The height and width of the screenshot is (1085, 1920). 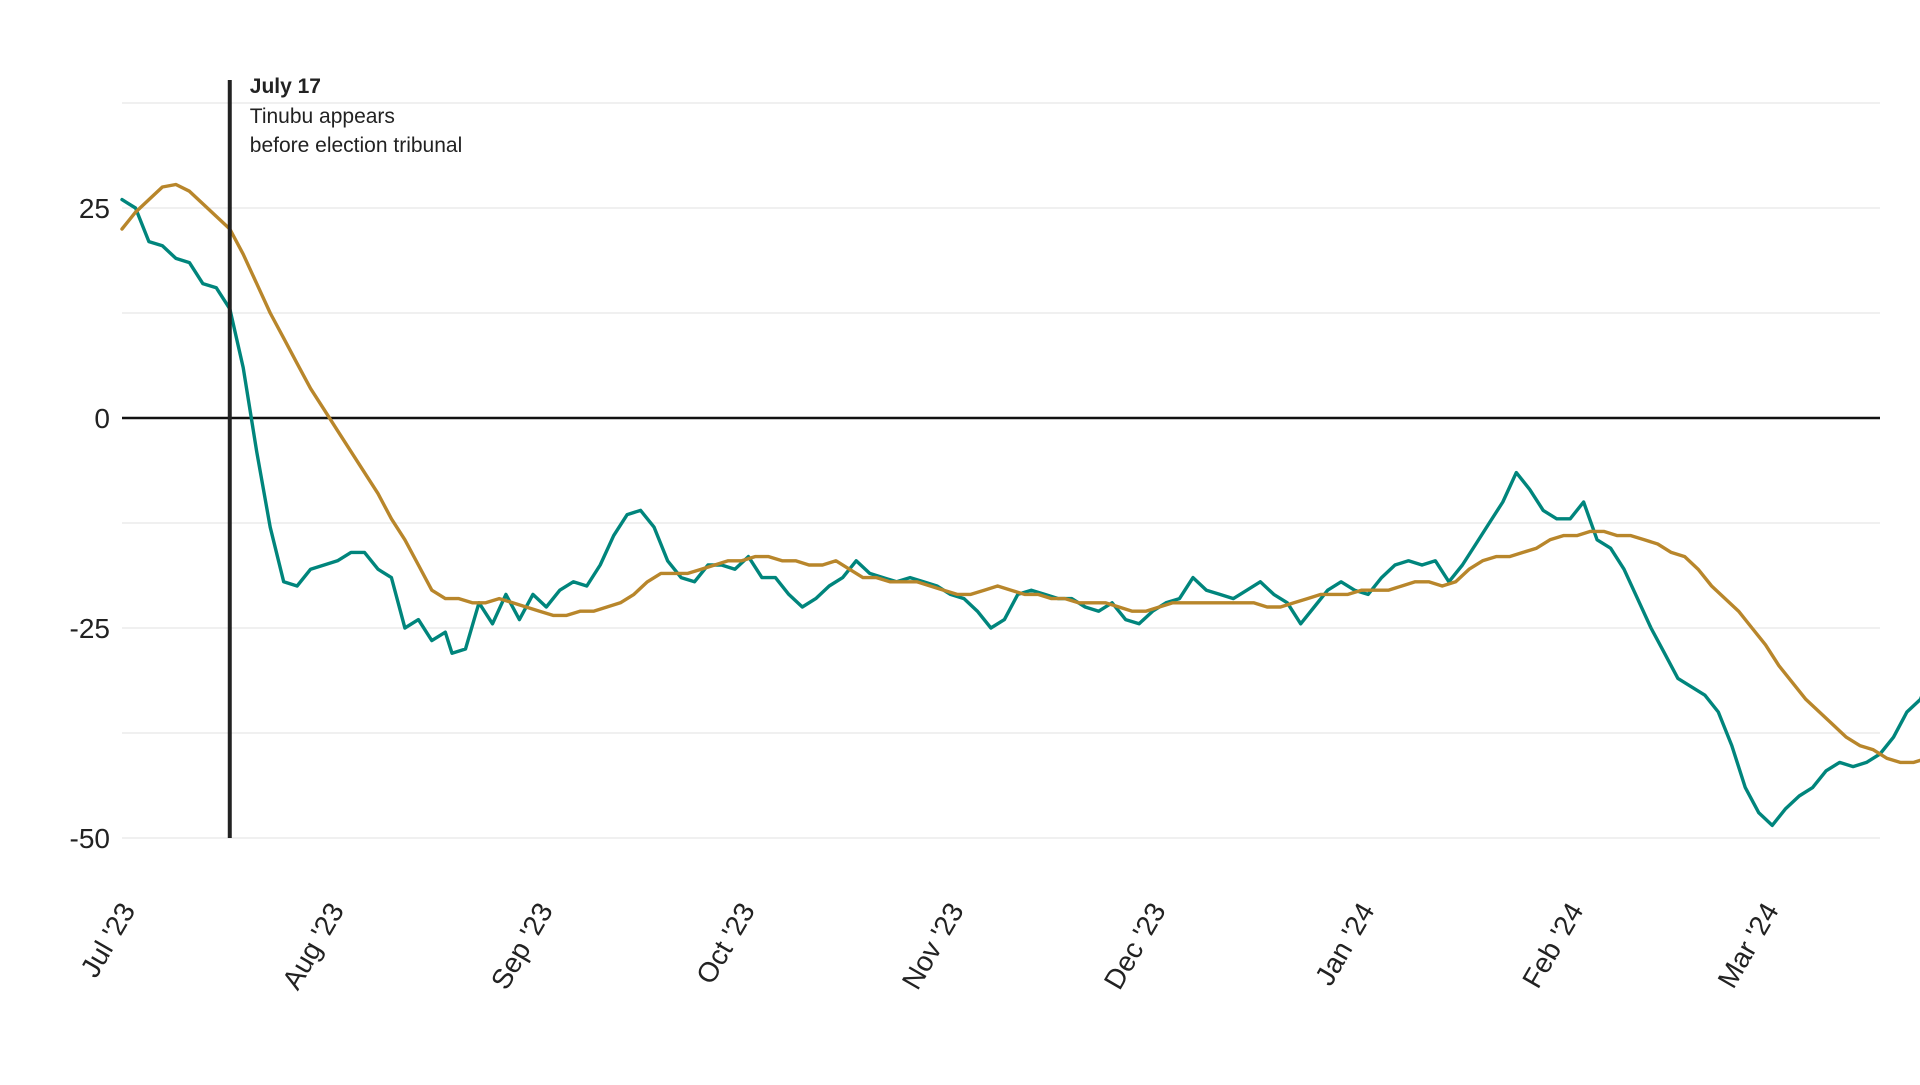 I want to click on x-tick-label: Mar '24, so click(x=1748, y=946).